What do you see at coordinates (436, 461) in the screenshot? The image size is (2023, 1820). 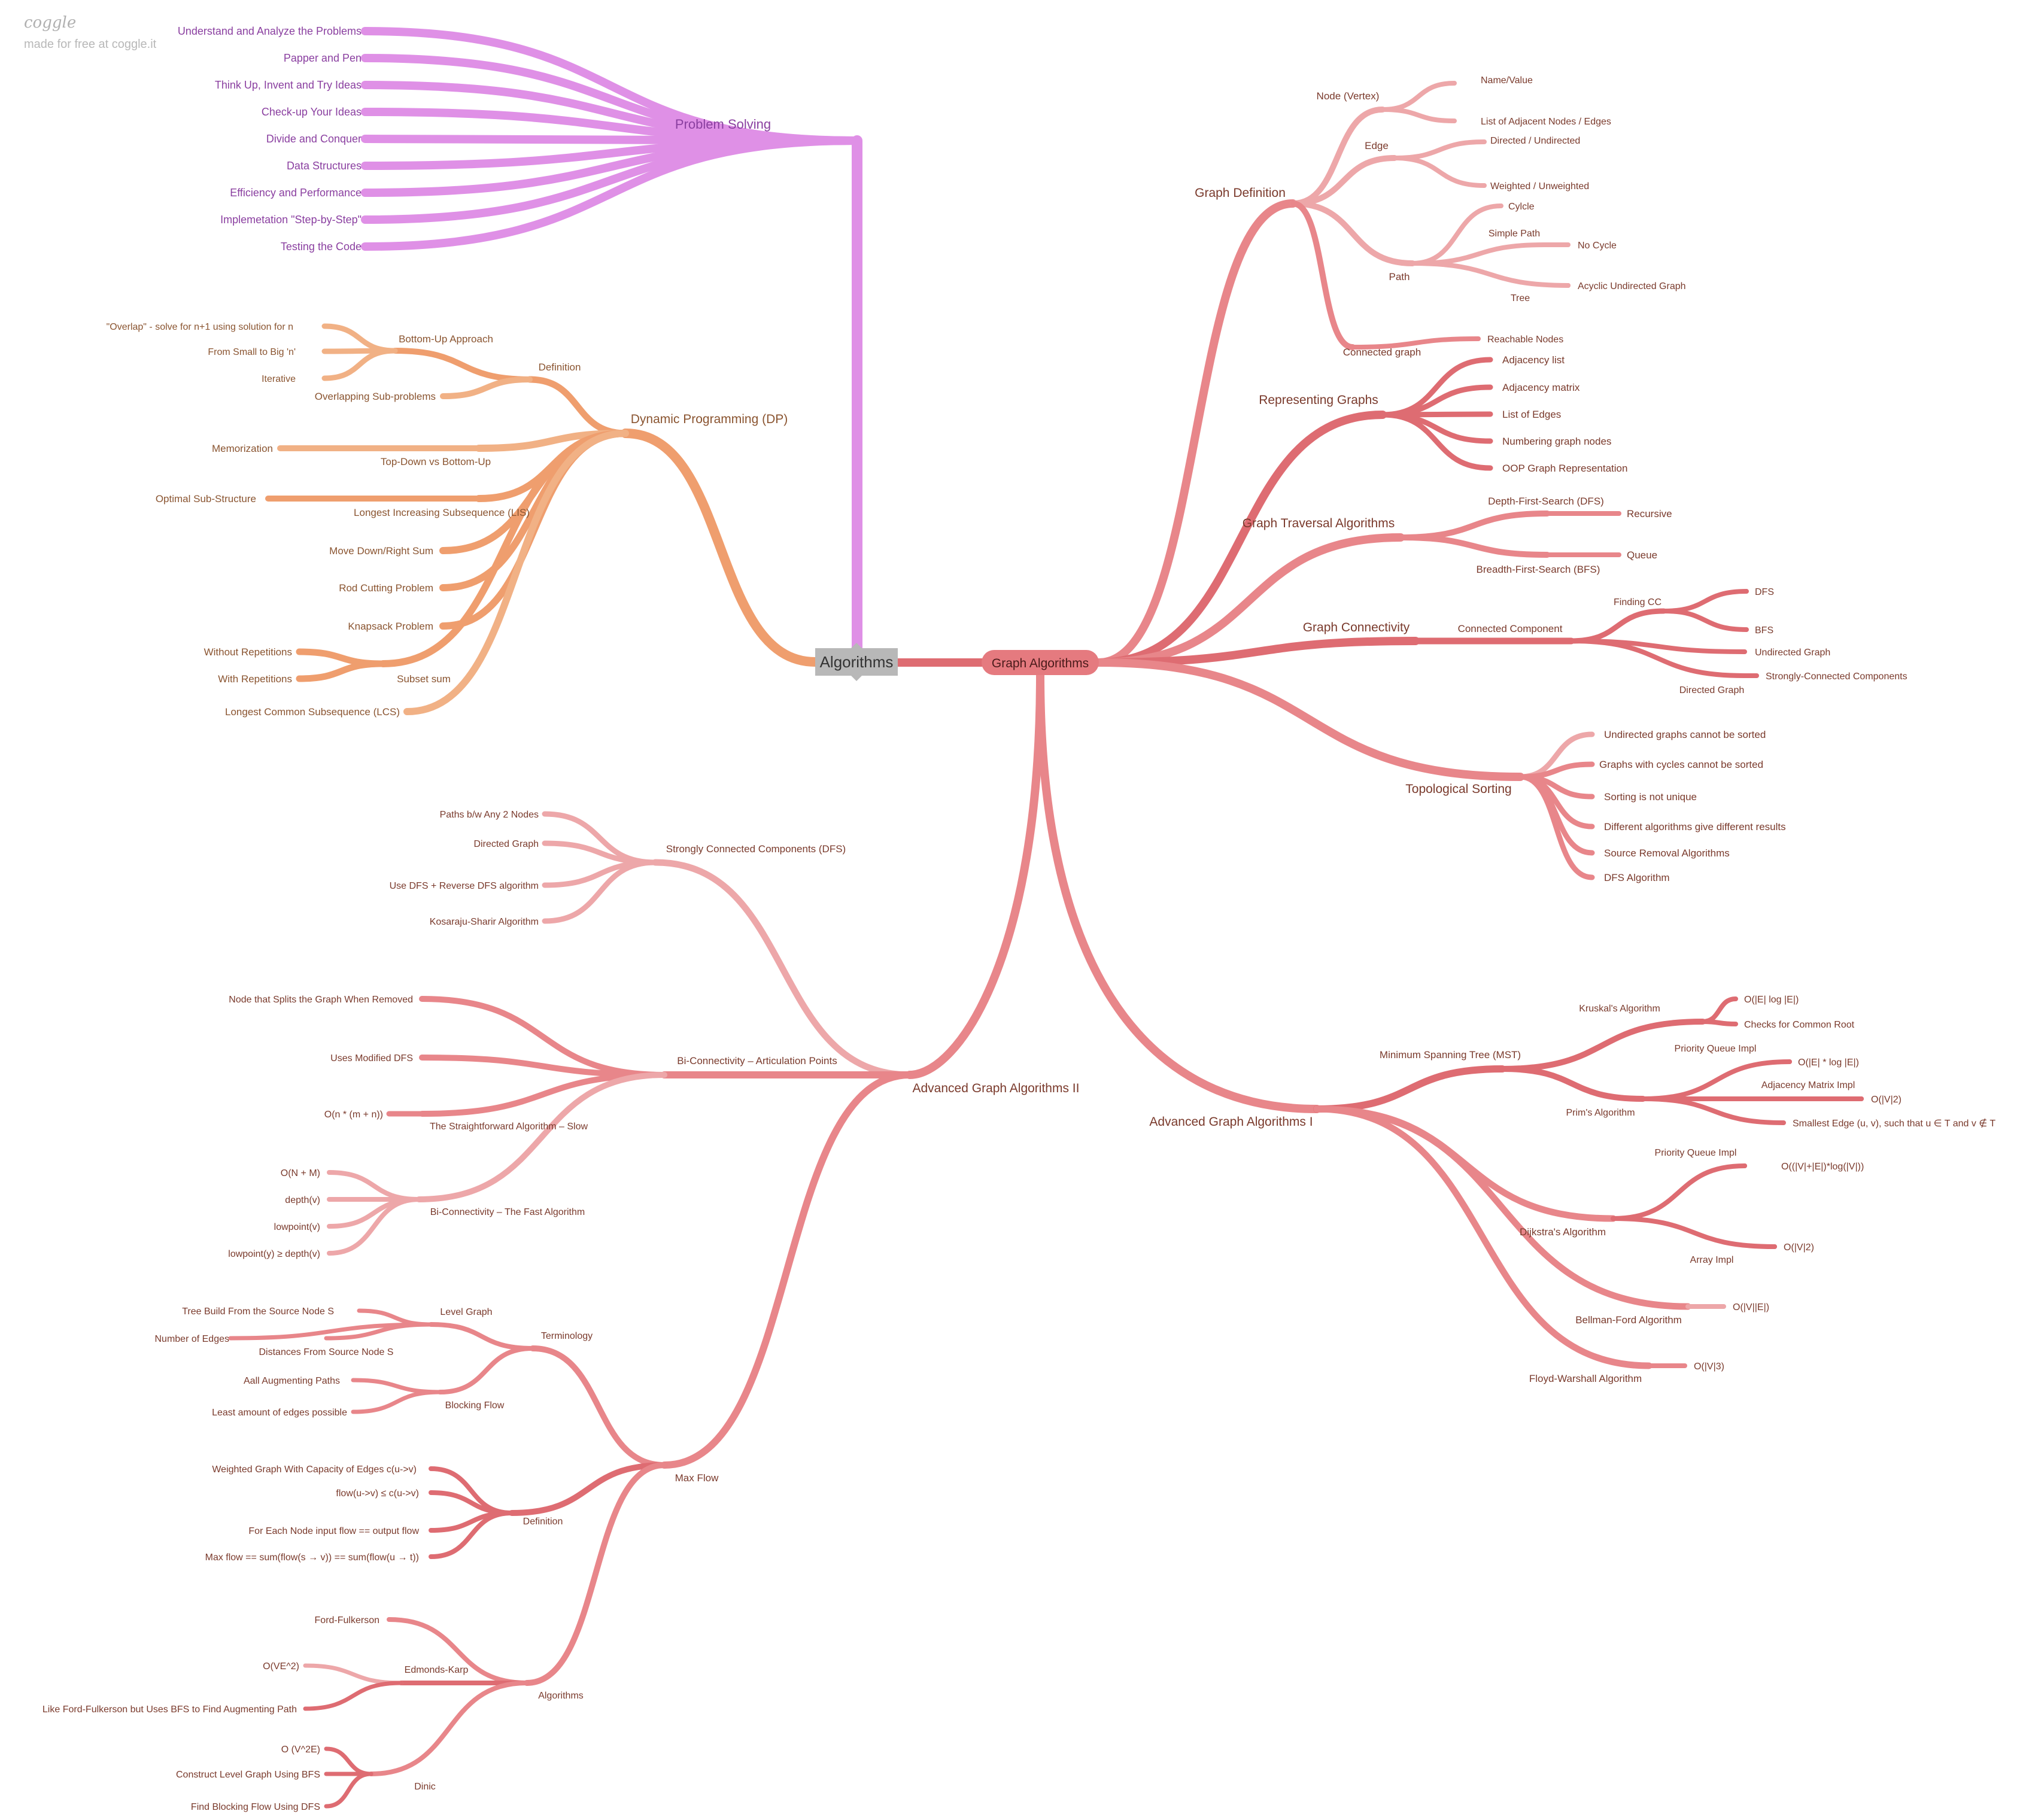 I see `node-dptd: Top-Down vs Bottom-Up` at bounding box center [436, 461].